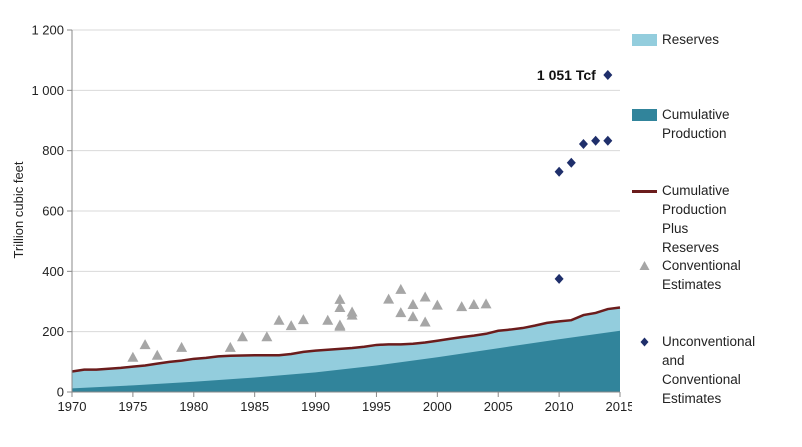  I want to click on x-tick-label: 1980, so click(193, 406).